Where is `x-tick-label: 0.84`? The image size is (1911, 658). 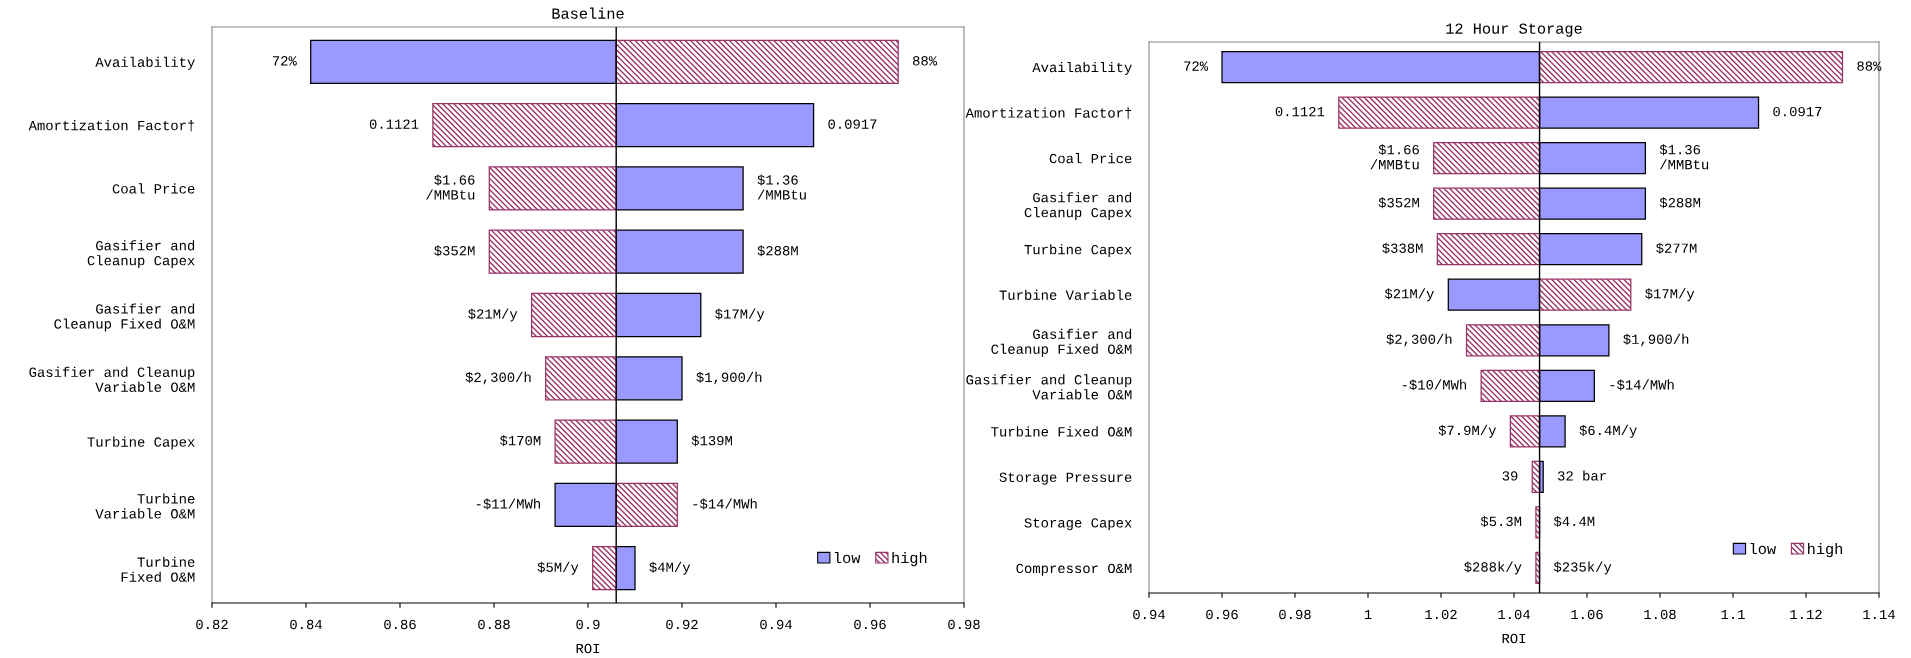
x-tick-label: 0.84 is located at coordinates (306, 624).